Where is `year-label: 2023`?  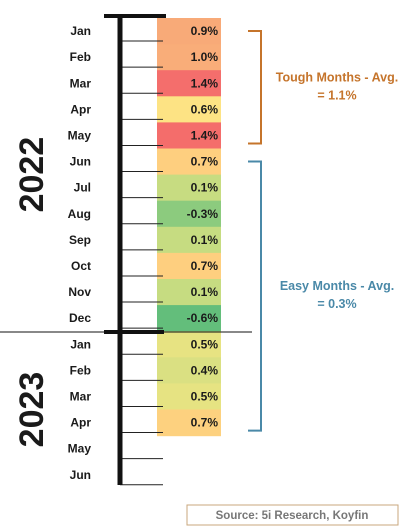 year-label: 2023 is located at coordinates (32, 410).